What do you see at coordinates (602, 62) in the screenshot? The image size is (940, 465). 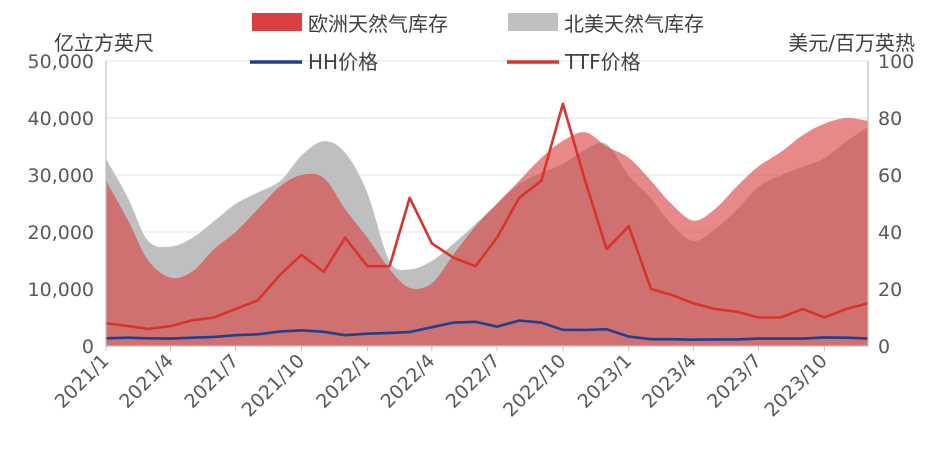 I see `legend-label-ttf: TTF价格` at bounding box center [602, 62].